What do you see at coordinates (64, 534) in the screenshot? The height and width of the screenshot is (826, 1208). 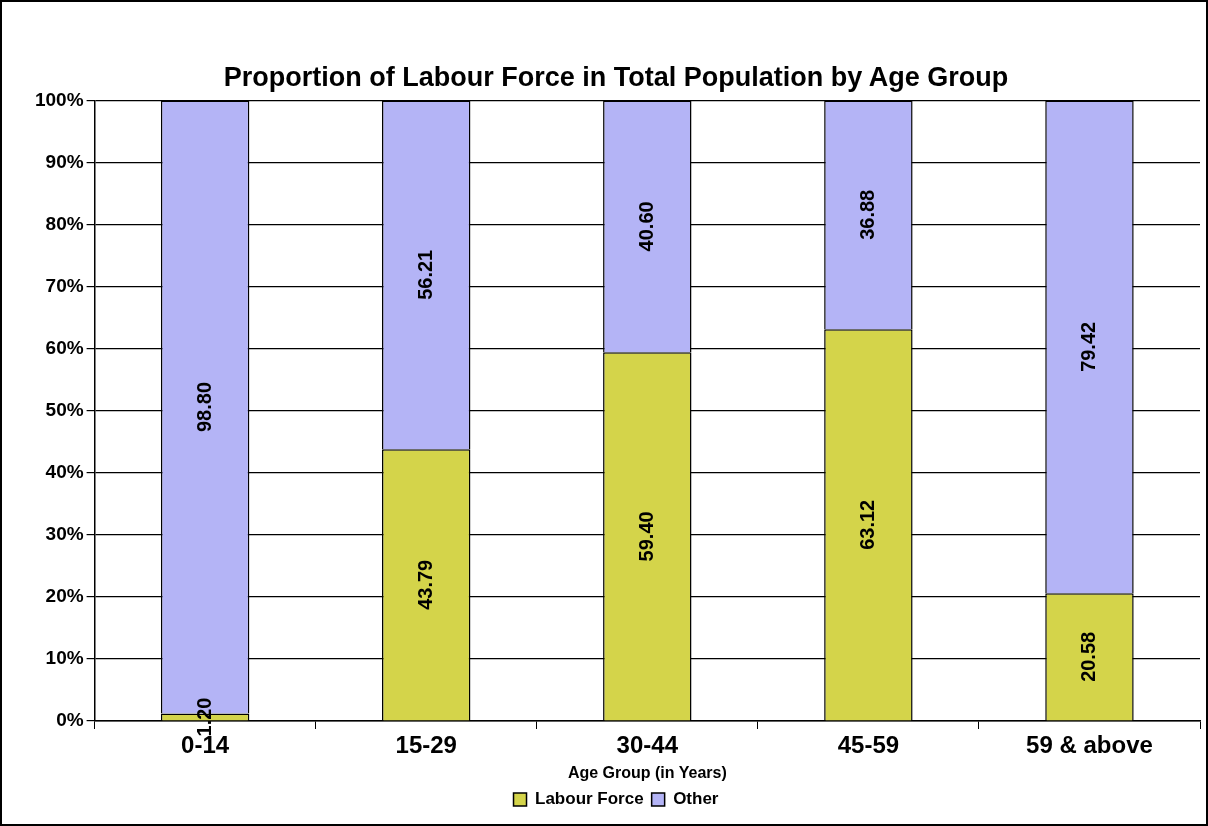 I see `y-tick-label: 30%` at bounding box center [64, 534].